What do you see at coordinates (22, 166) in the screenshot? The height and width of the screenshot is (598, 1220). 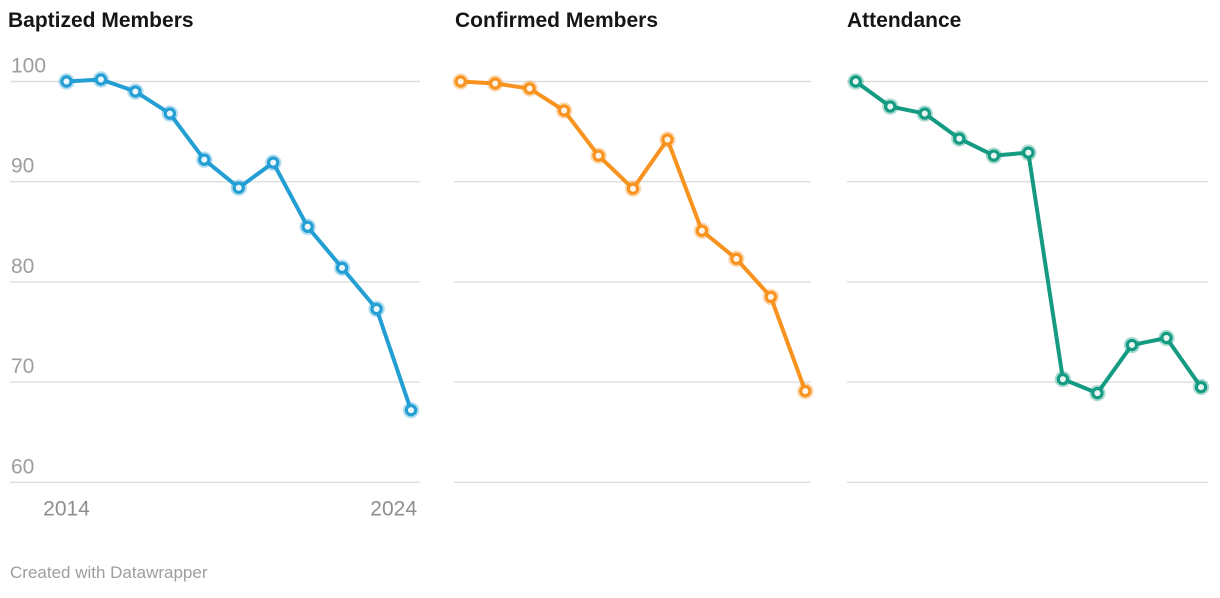 I see `y-axis-tick-label: 90` at bounding box center [22, 166].